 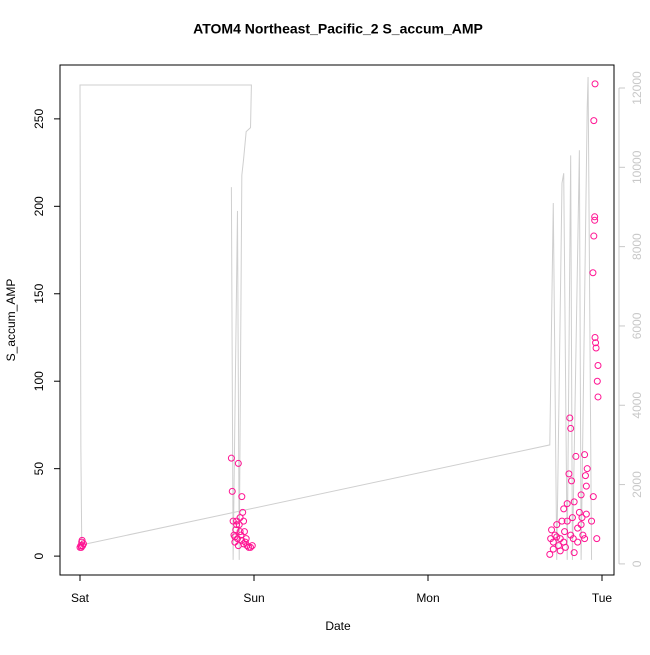 I want to click on x-axis-label: Date, so click(x=338, y=626).